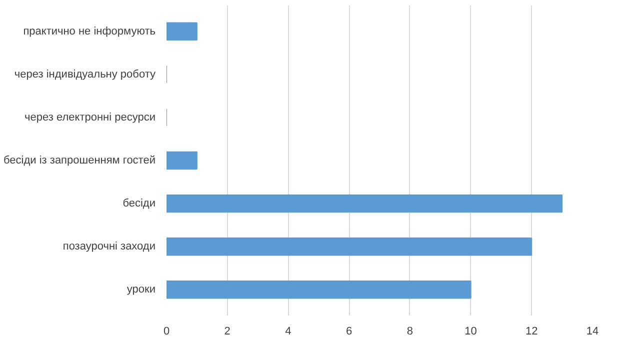 This screenshot has width=622, height=337. What do you see at coordinates (227, 331) in the screenshot?
I see `x-tick-label: 2` at bounding box center [227, 331].